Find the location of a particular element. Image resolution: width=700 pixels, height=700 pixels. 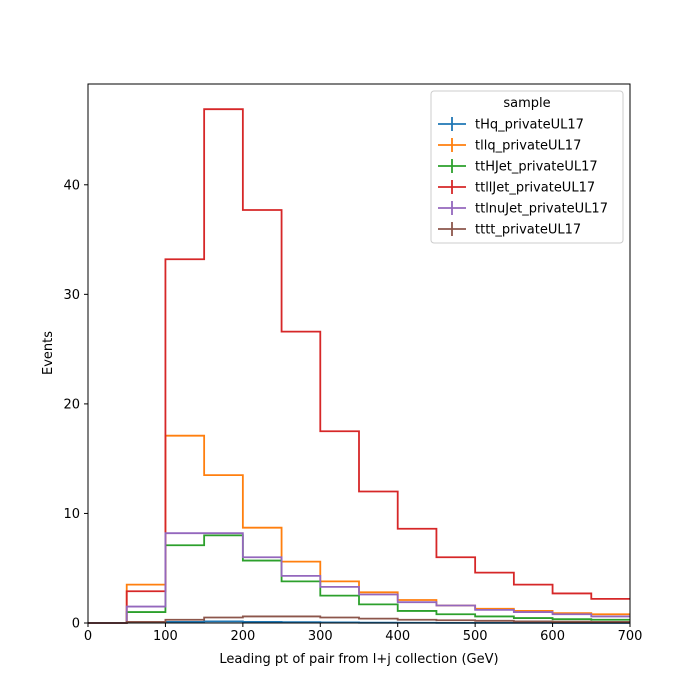

legend-label: ttlnuJet_privateUL17 is located at coordinates (541, 209).